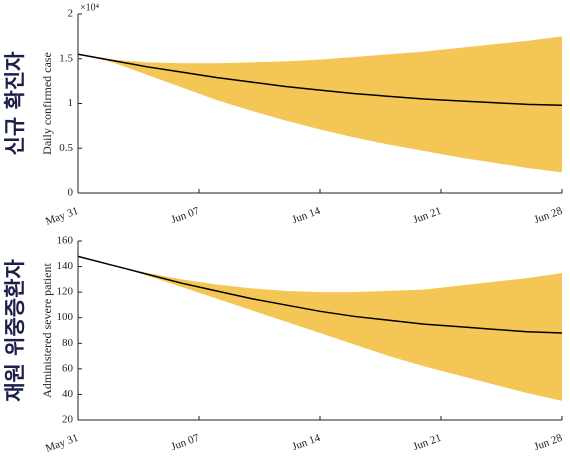 The width and height of the screenshot is (570, 457). What do you see at coordinates (65, 292) in the screenshot?
I see `y-tick-label: 120` at bounding box center [65, 292].